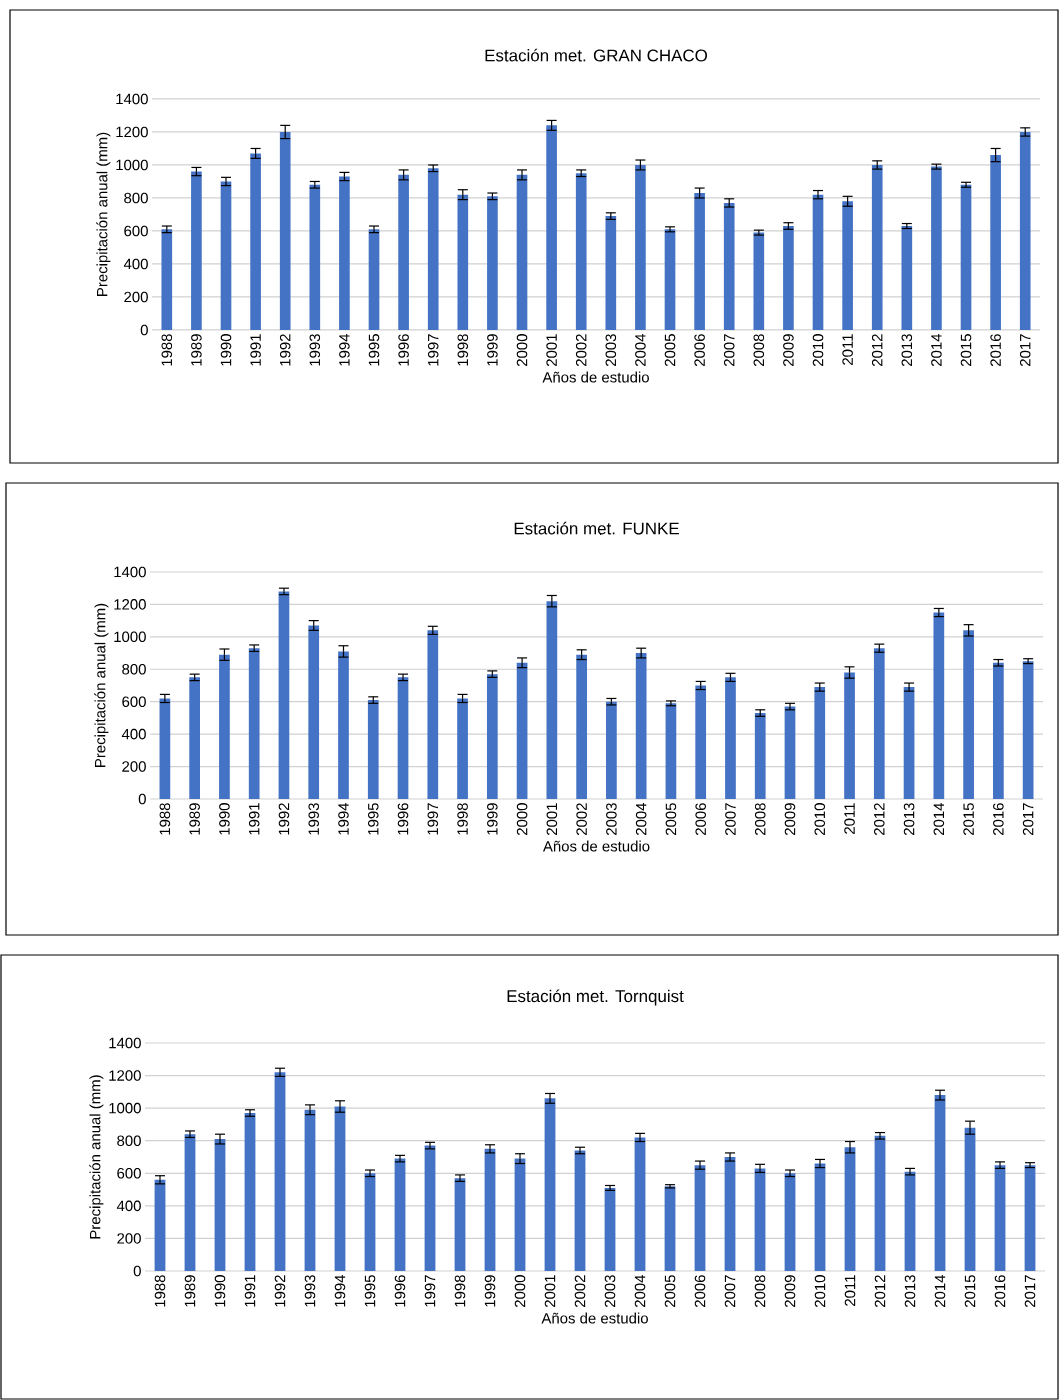 The image size is (1059, 1400). Describe the element at coordinates (129, 1173) in the screenshot. I see `y-tick-label: 600` at that location.